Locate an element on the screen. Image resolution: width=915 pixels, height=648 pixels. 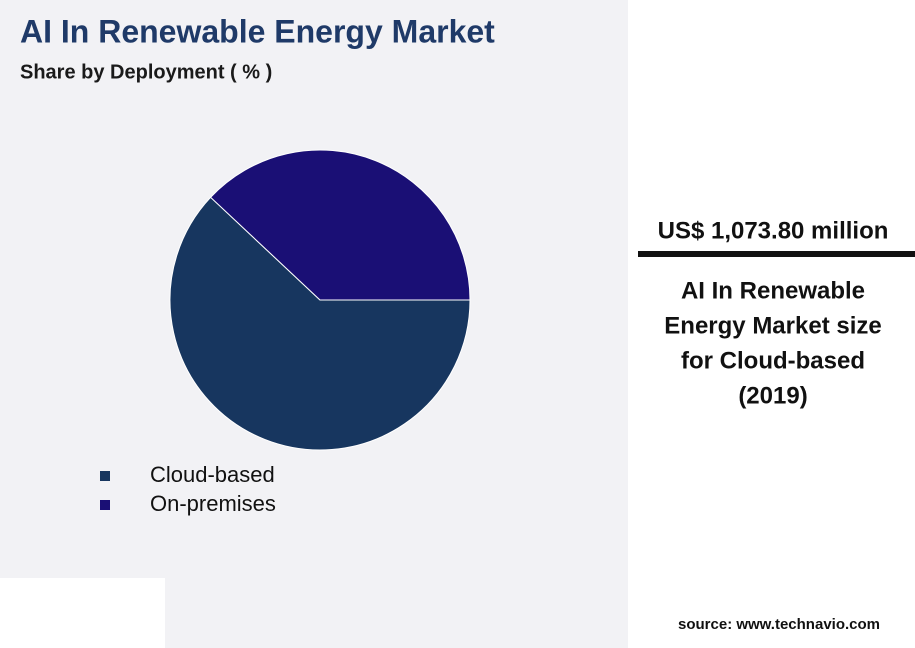
source: source: www.technavio.com is located at coordinates (779, 624).